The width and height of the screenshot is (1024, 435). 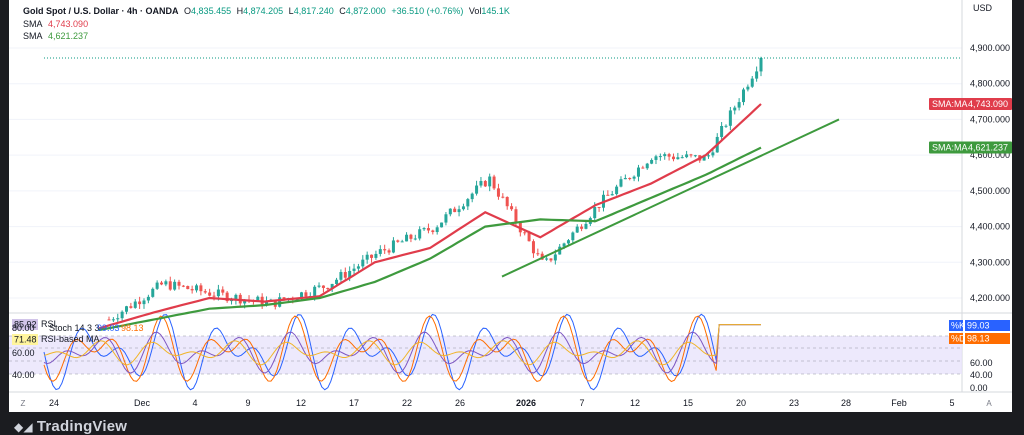 What do you see at coordinates (990, 119) in the screenshot?
I see `price-tick-label: 4,700.000` at bounding box center [990, 119].